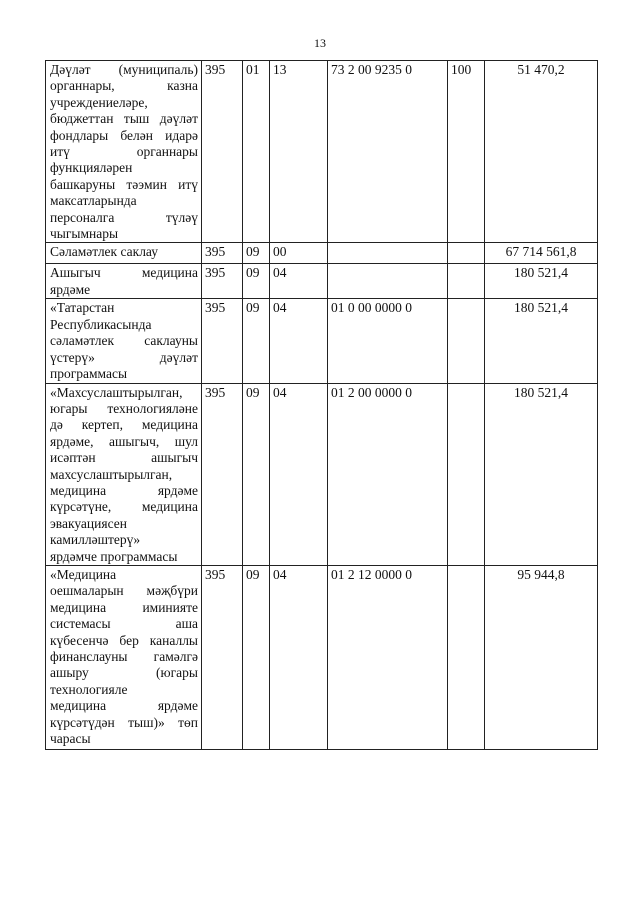 The width and height of the screenshot is (640, 905). What do you see at coordinates (124, 119) in the screenshot?
I see `name-line: бюджеттан тыш дәүләт` at bounding box center [124, 119].